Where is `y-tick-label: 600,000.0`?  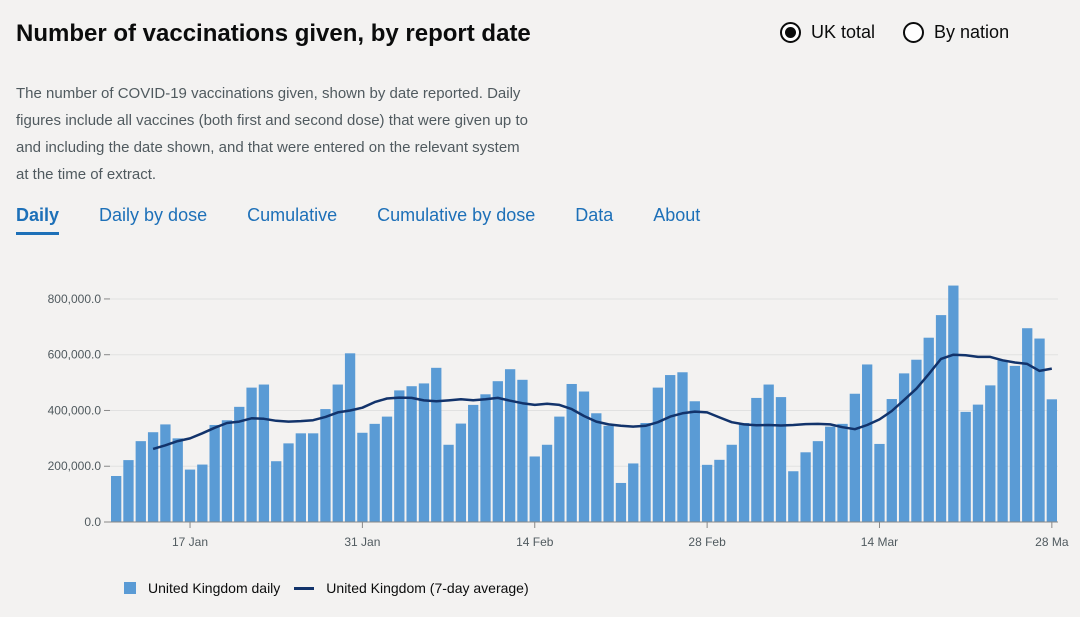
y-tick-label: 600,000.0 is located at coordinates (75, 355).